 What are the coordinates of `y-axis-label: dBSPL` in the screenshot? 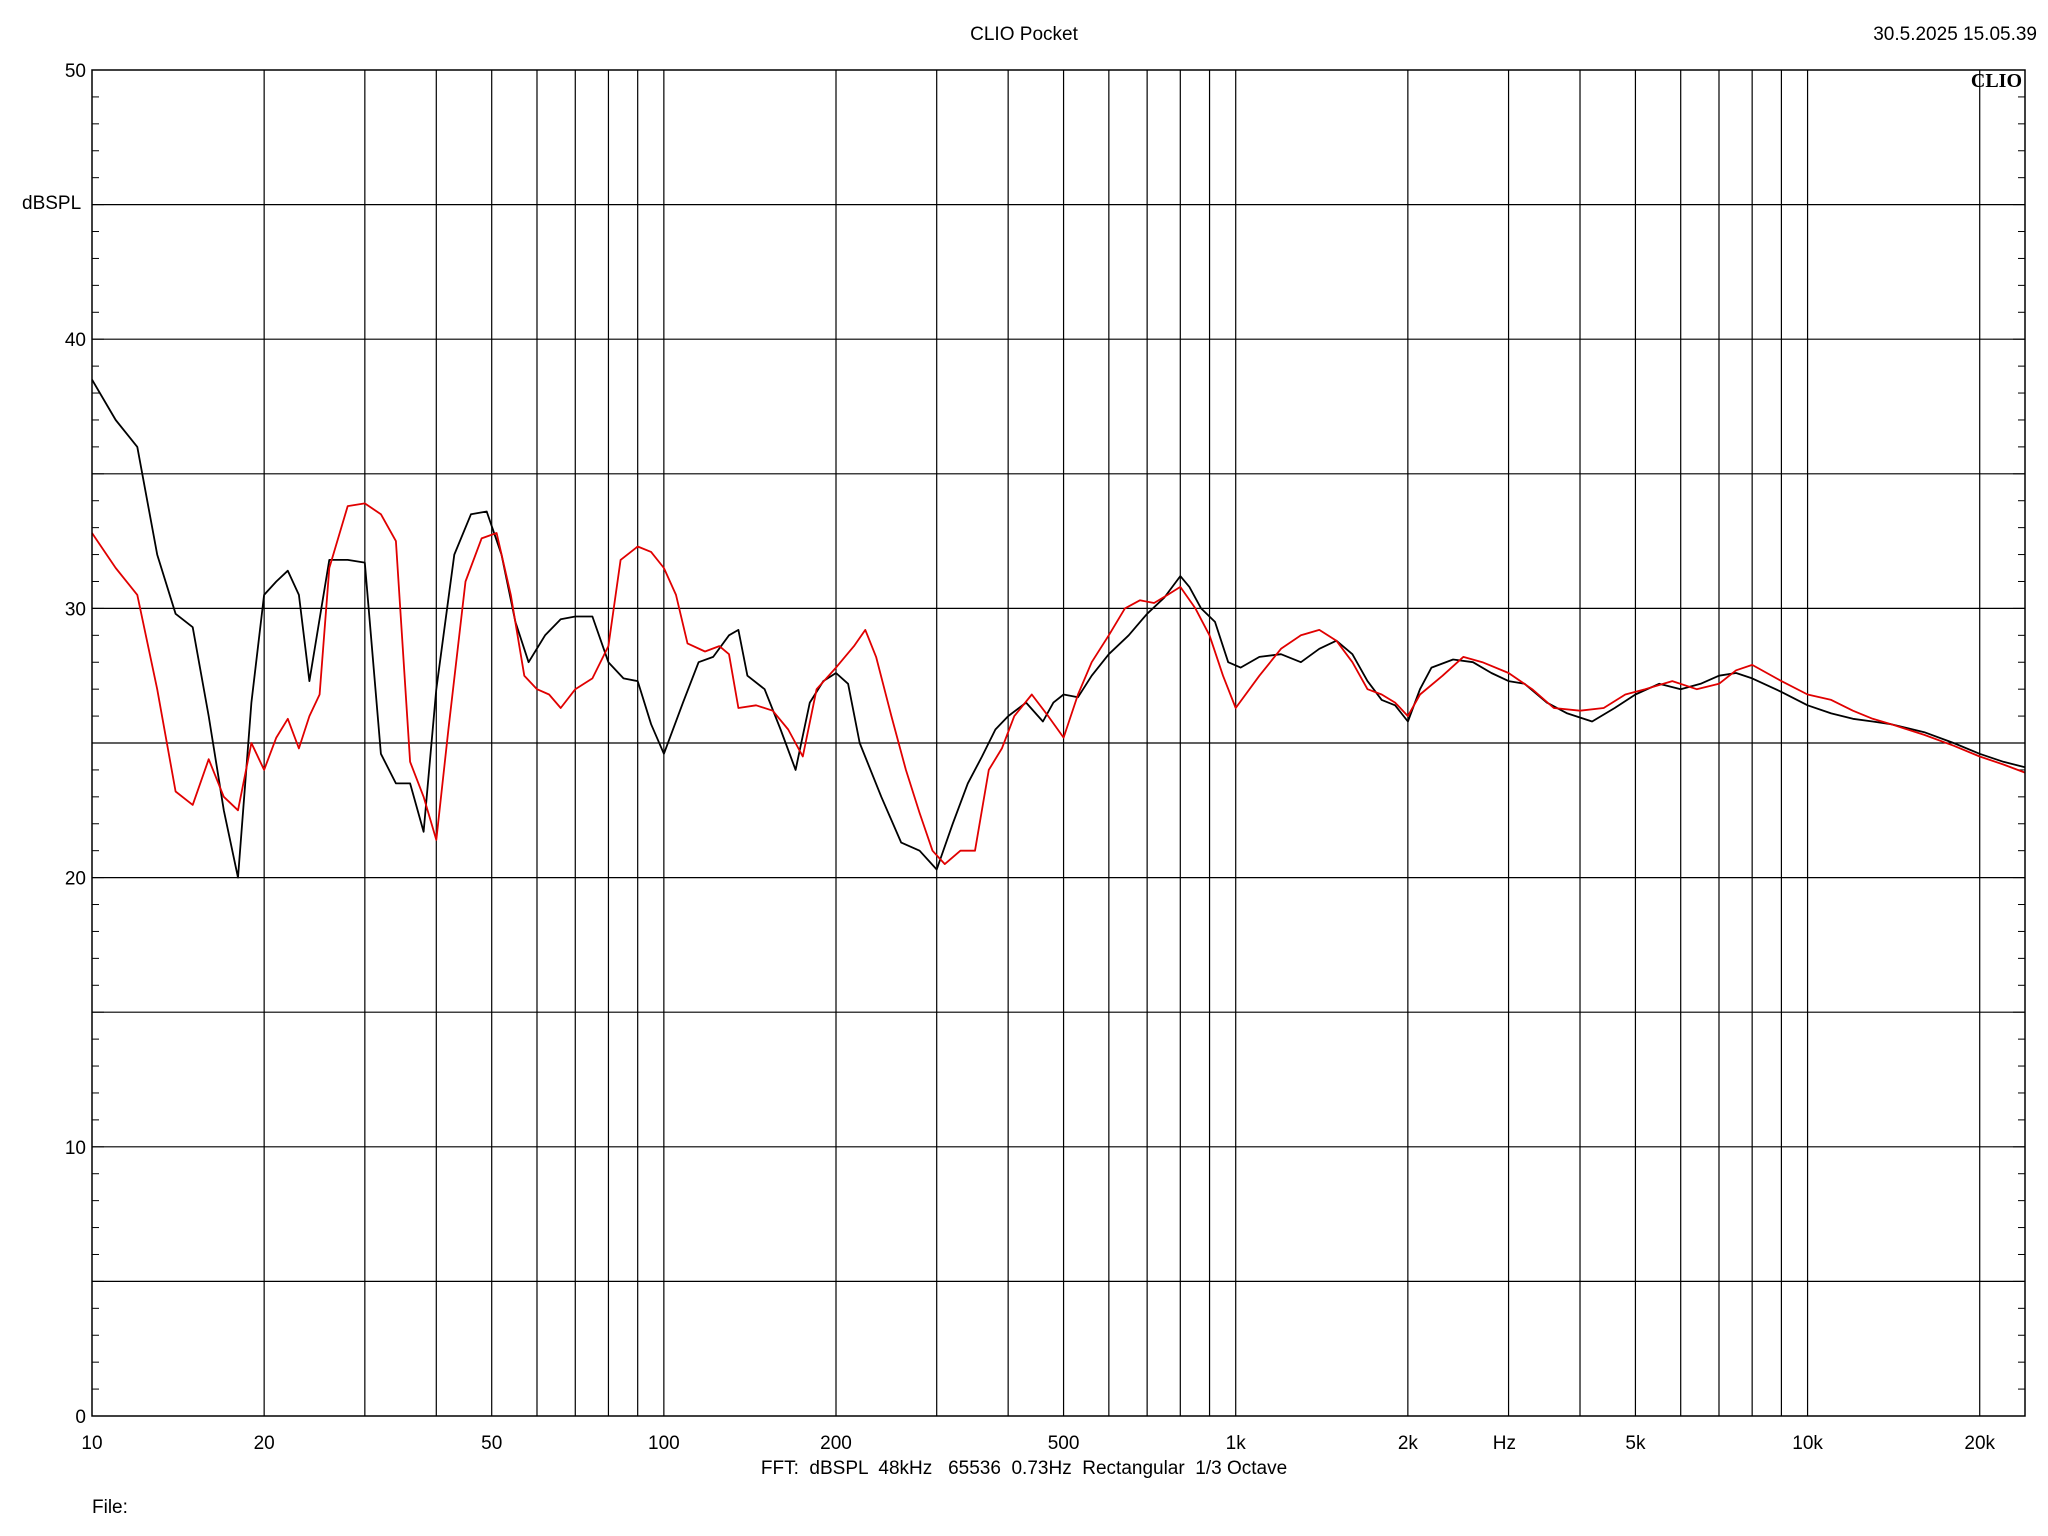 It's located at (52, 203).